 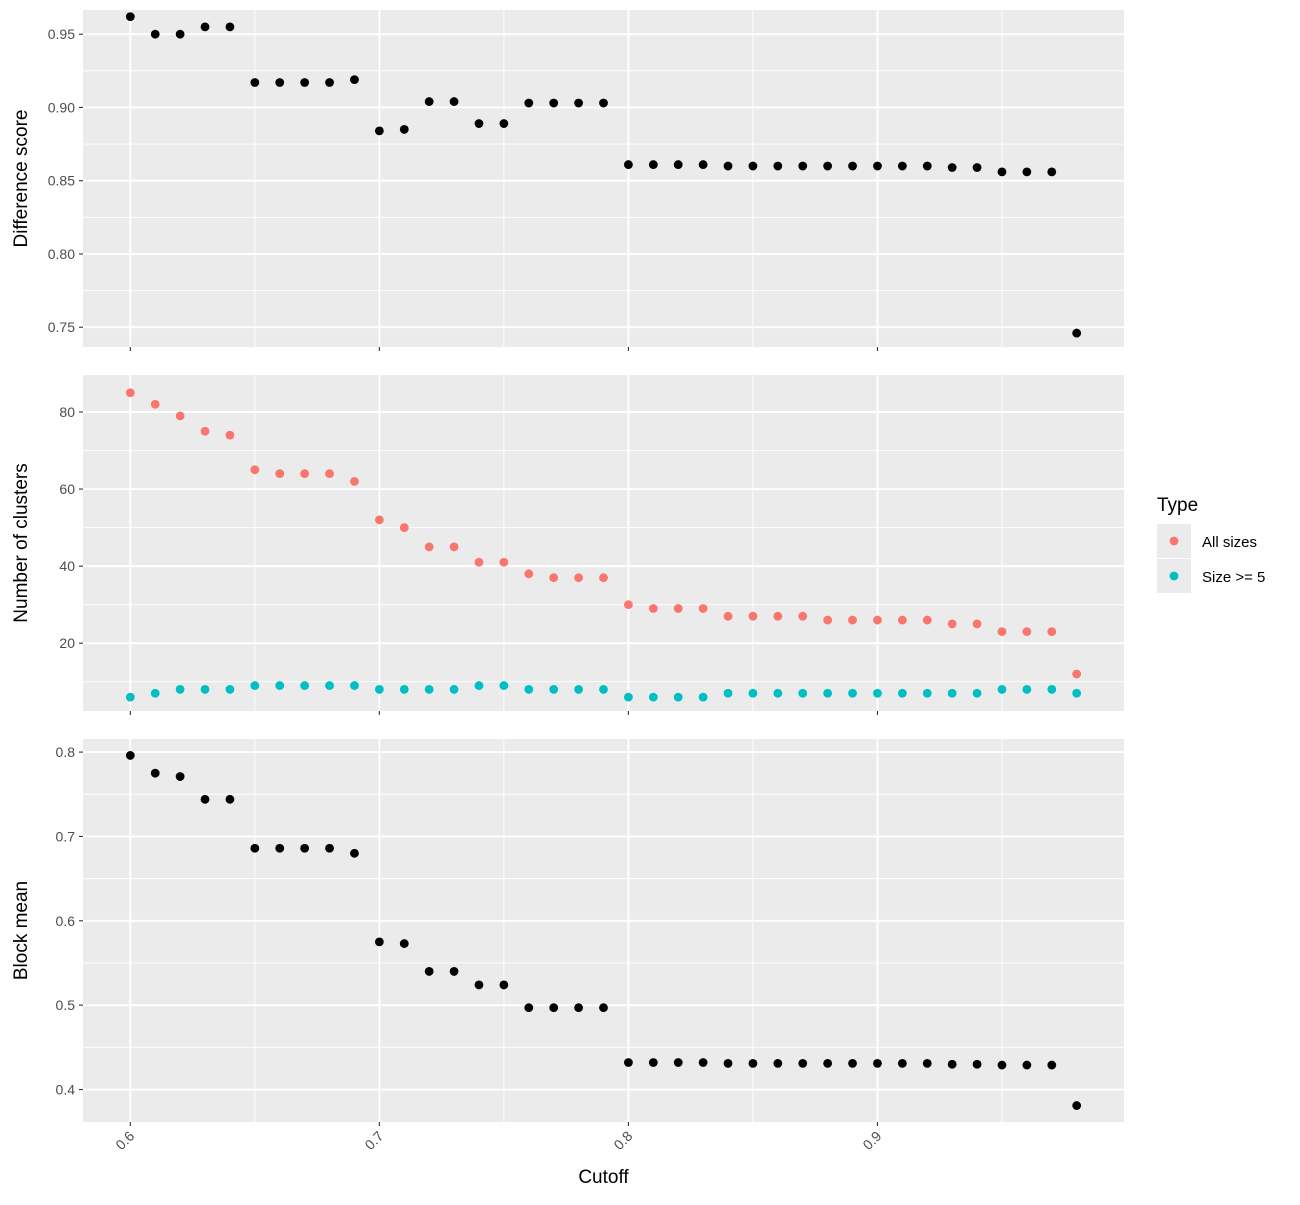 What do you see at coordinates (603, 1177) in the screenshot?
I see `x-axis-title: Cutoff` at bounding box center [603, 1177].